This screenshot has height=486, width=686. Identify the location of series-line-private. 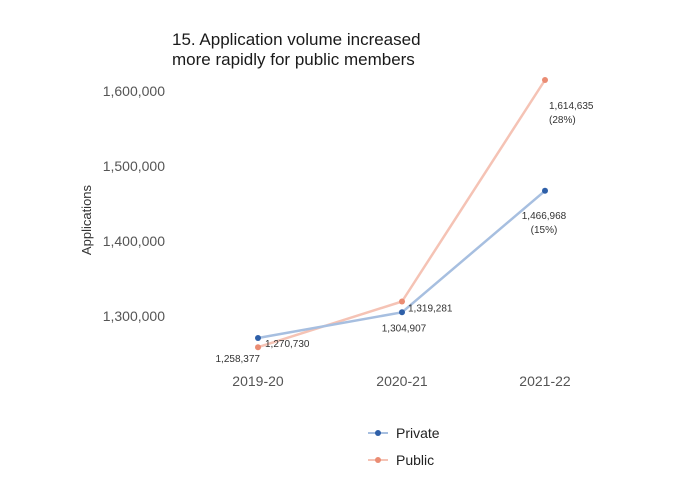
(401, 264).